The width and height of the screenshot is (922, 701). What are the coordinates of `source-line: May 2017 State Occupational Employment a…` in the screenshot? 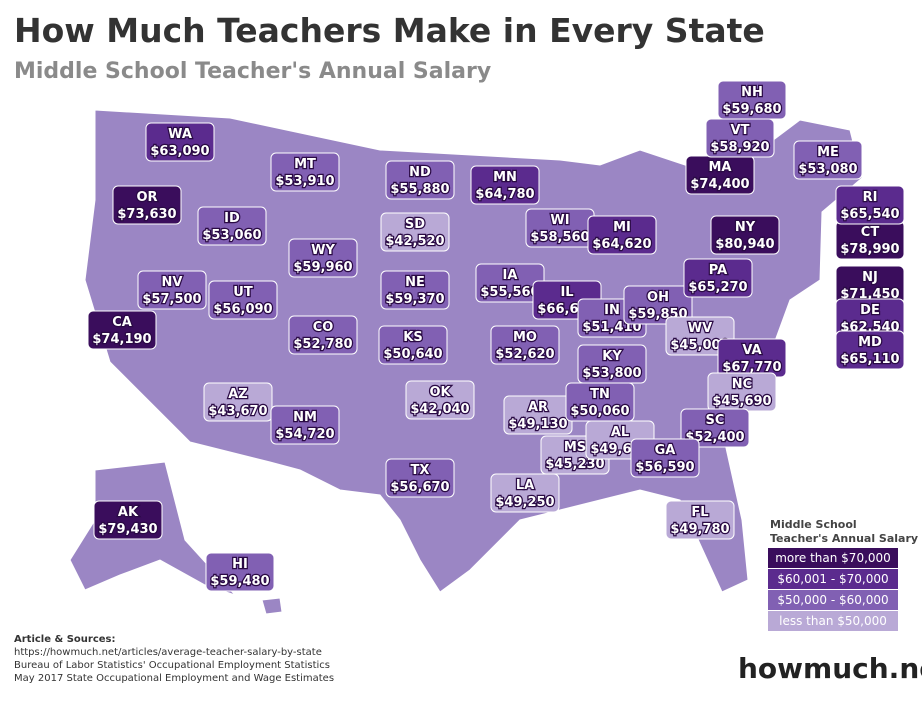 It's located at (174, 678).